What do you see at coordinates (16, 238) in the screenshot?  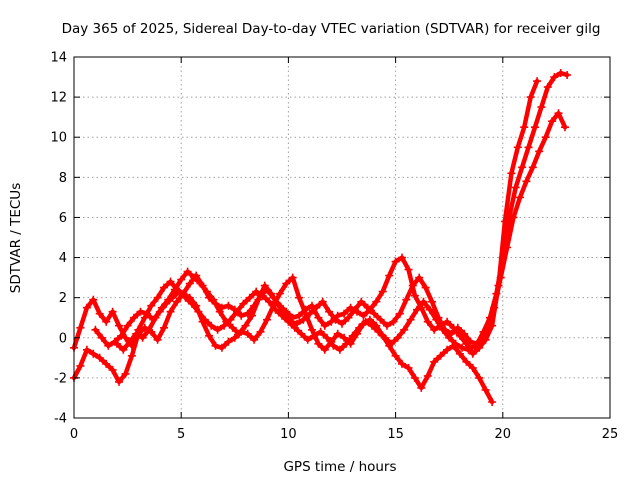 I see `y-axis-title: SDTVAR / TECUs` at bounding box center [16, 238].